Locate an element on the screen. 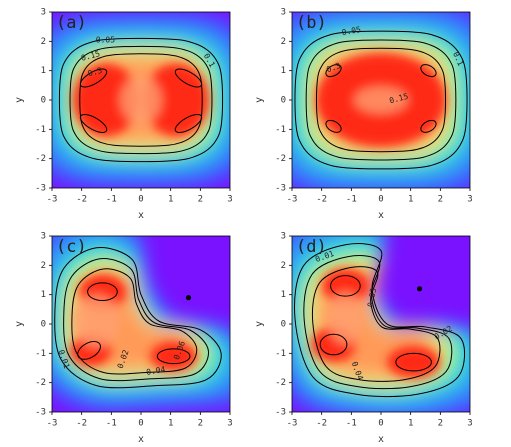 Image resolution: width=511 pixels, height=447 pixels. plot-area: 0.010.020.030.04 is located at coordinates (381, 324).